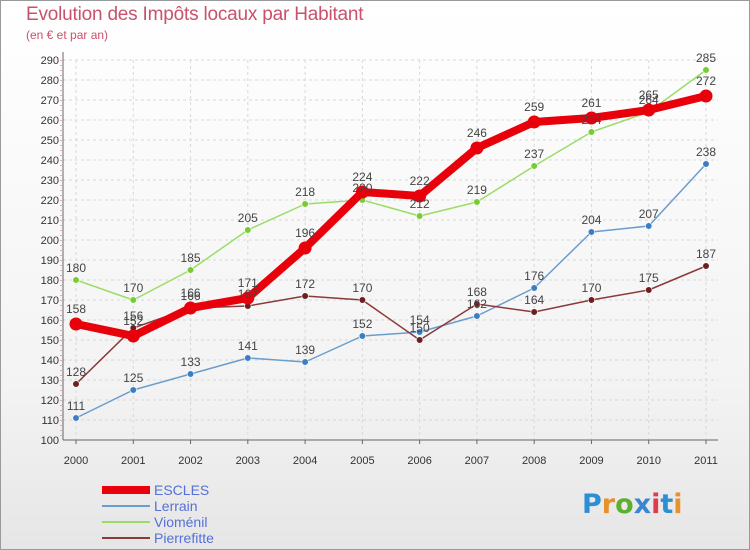 This screenshot has width=750, height=550. I want to click on data-label-pierrefitte: 150, so click(420, 328).